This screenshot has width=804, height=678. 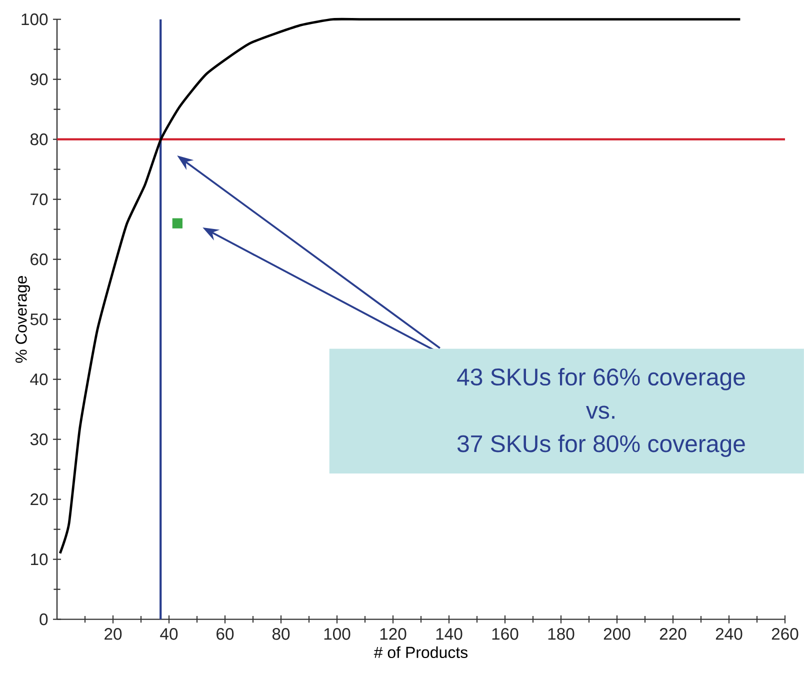 I want to click on x-tick-label: 200, so click(x=617, y=634).